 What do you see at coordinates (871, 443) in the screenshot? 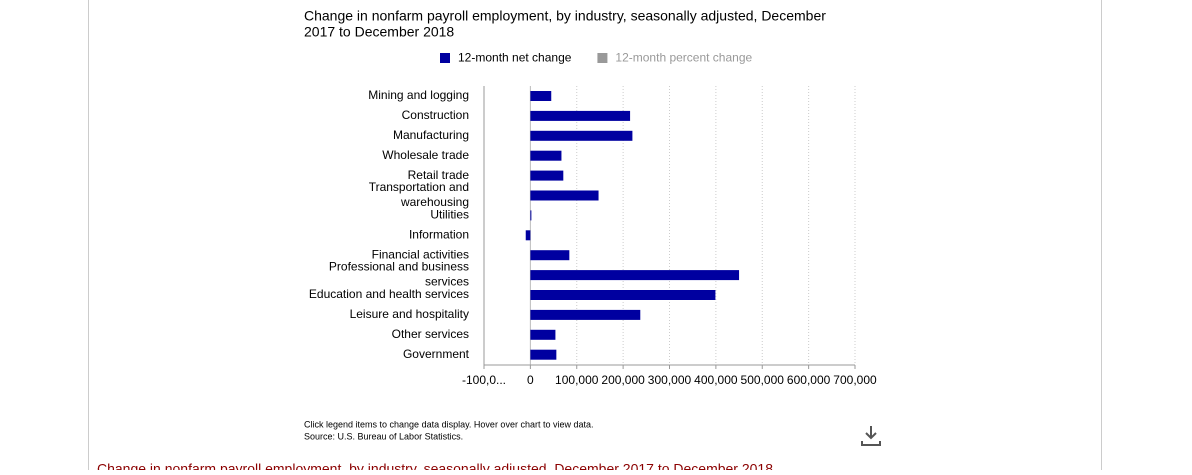
I see `download-tray` at bounding box center [871, 443].